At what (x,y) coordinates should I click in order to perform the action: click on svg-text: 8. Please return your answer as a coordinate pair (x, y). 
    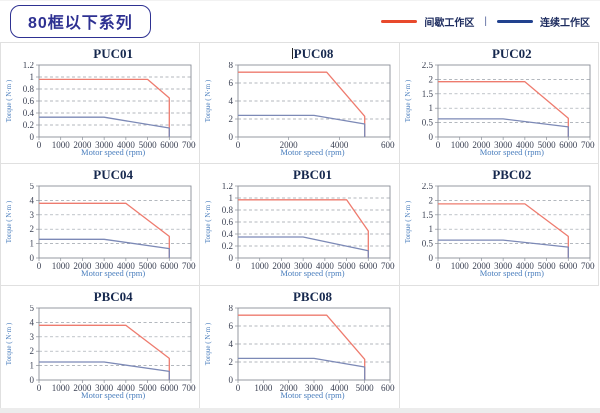
    Looking at the image, I should click on (231, 309).